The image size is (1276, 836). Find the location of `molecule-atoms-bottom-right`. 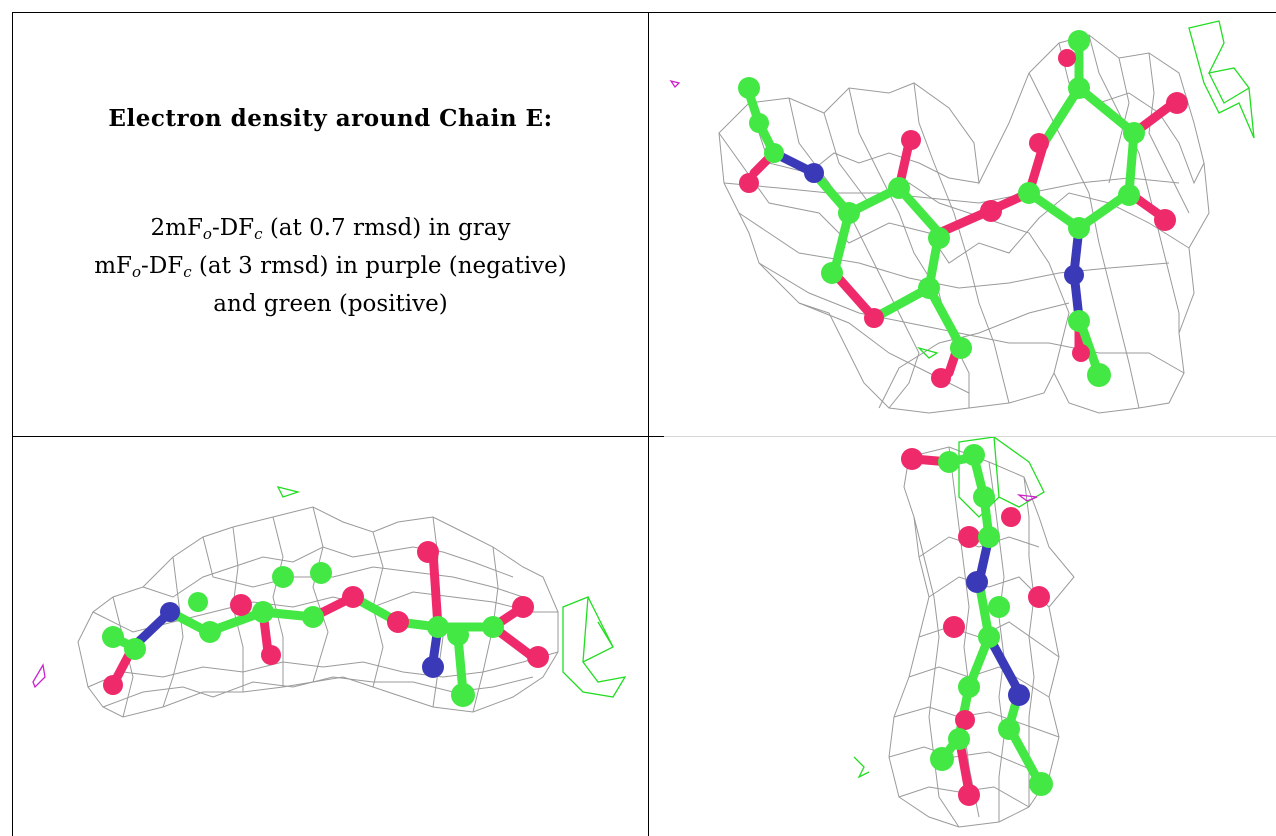

molecule-atoms-bottom-right is located at coordinates (977, 625).